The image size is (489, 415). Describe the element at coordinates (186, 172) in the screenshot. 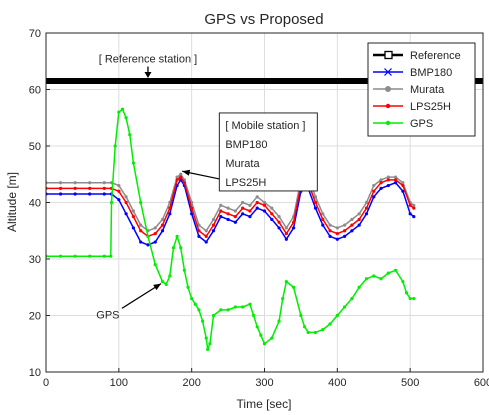

I see `mobile-station-arrow-head` at that location.